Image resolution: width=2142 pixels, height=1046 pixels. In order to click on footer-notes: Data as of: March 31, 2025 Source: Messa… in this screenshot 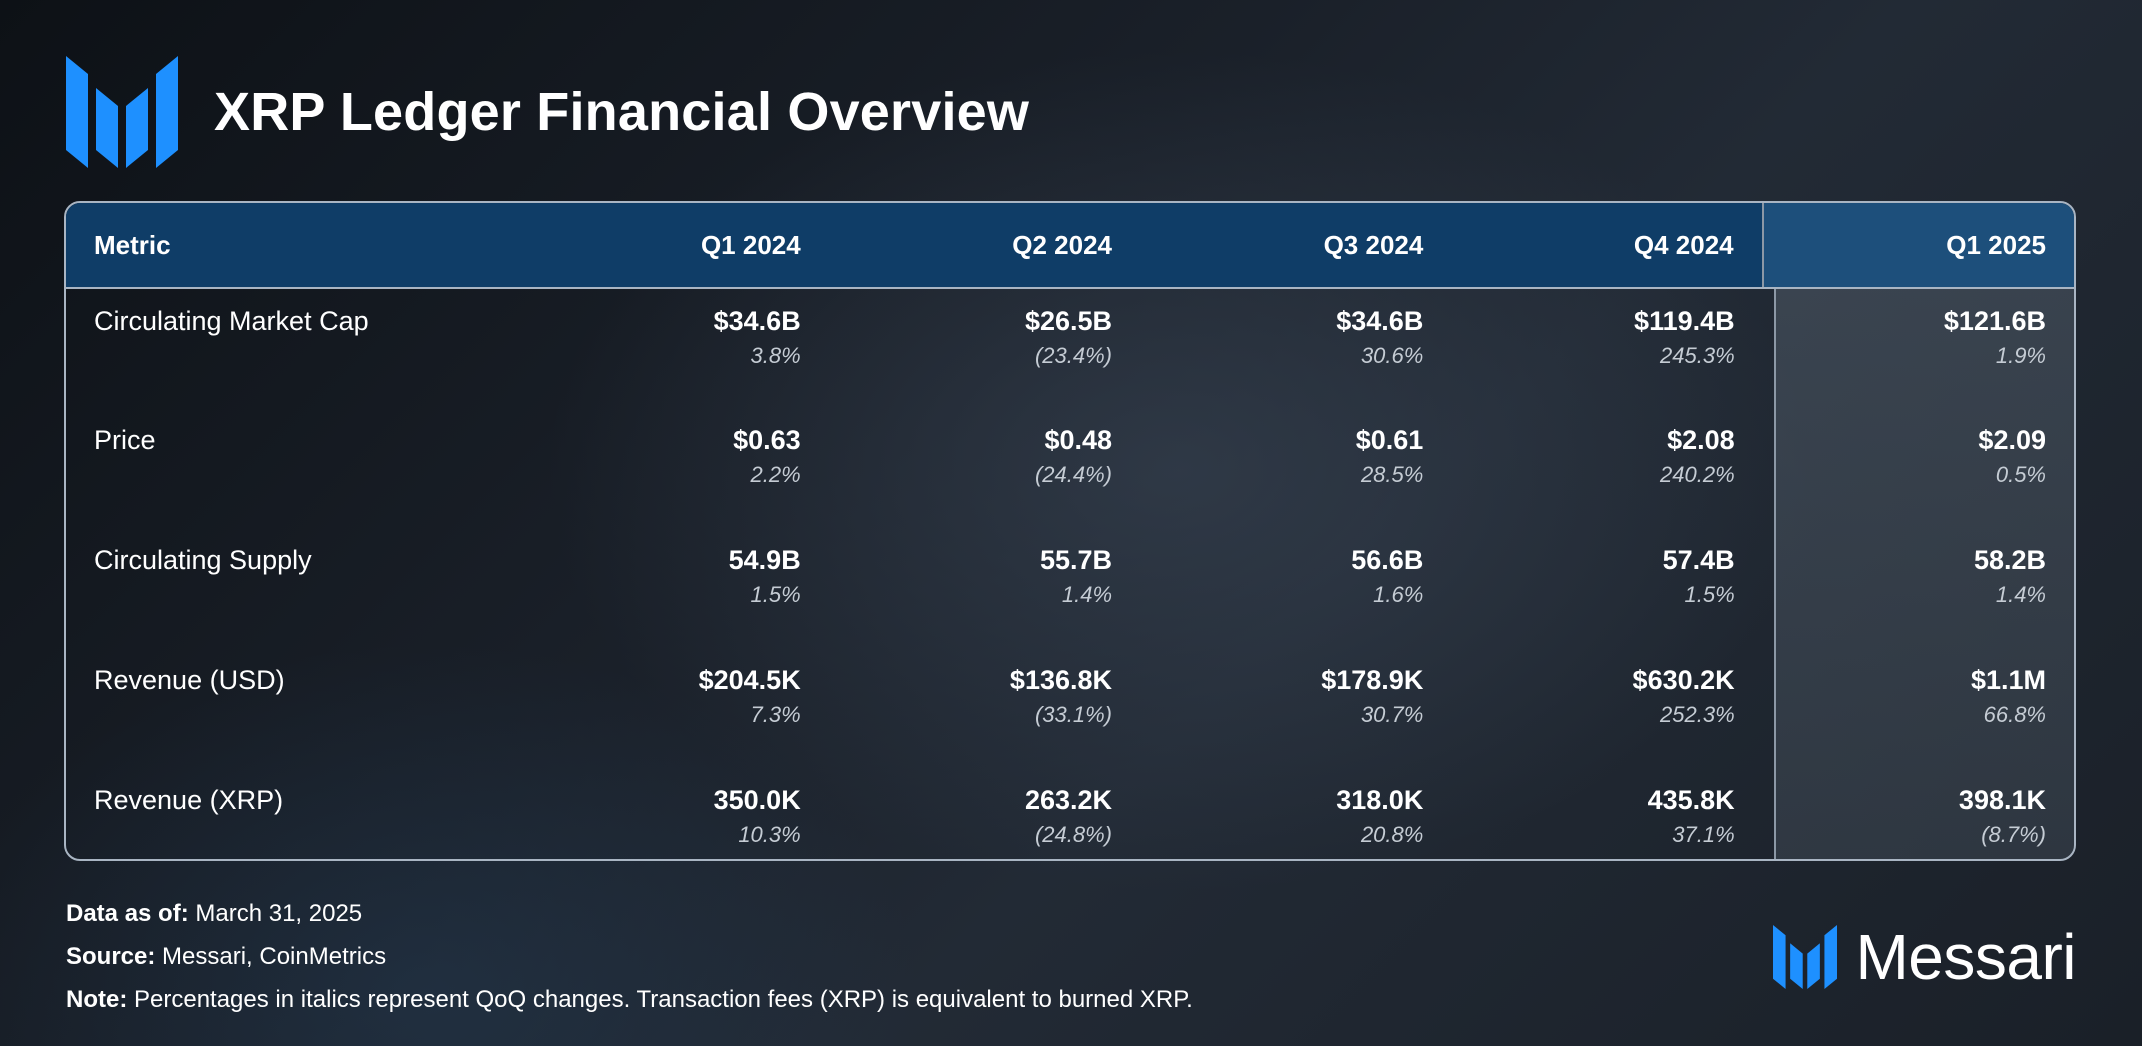, I will do `click(629, 956)`.